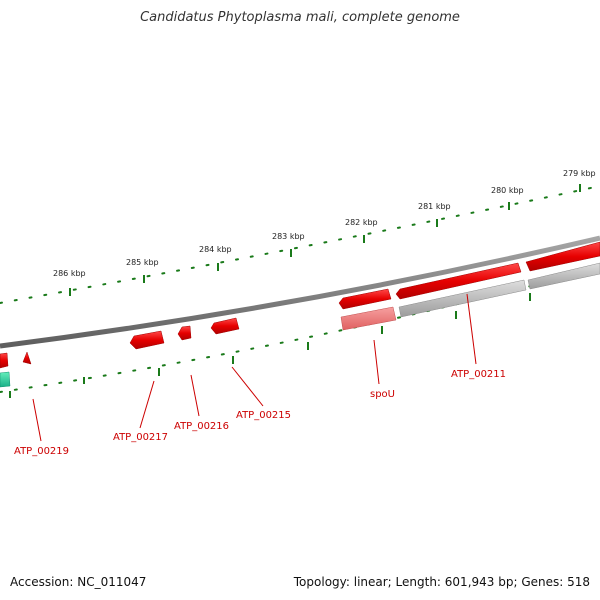  Describe the element at coordinates (361, 222) in the screenshot. I see `scale-label-282: 282 kbp` at that location.